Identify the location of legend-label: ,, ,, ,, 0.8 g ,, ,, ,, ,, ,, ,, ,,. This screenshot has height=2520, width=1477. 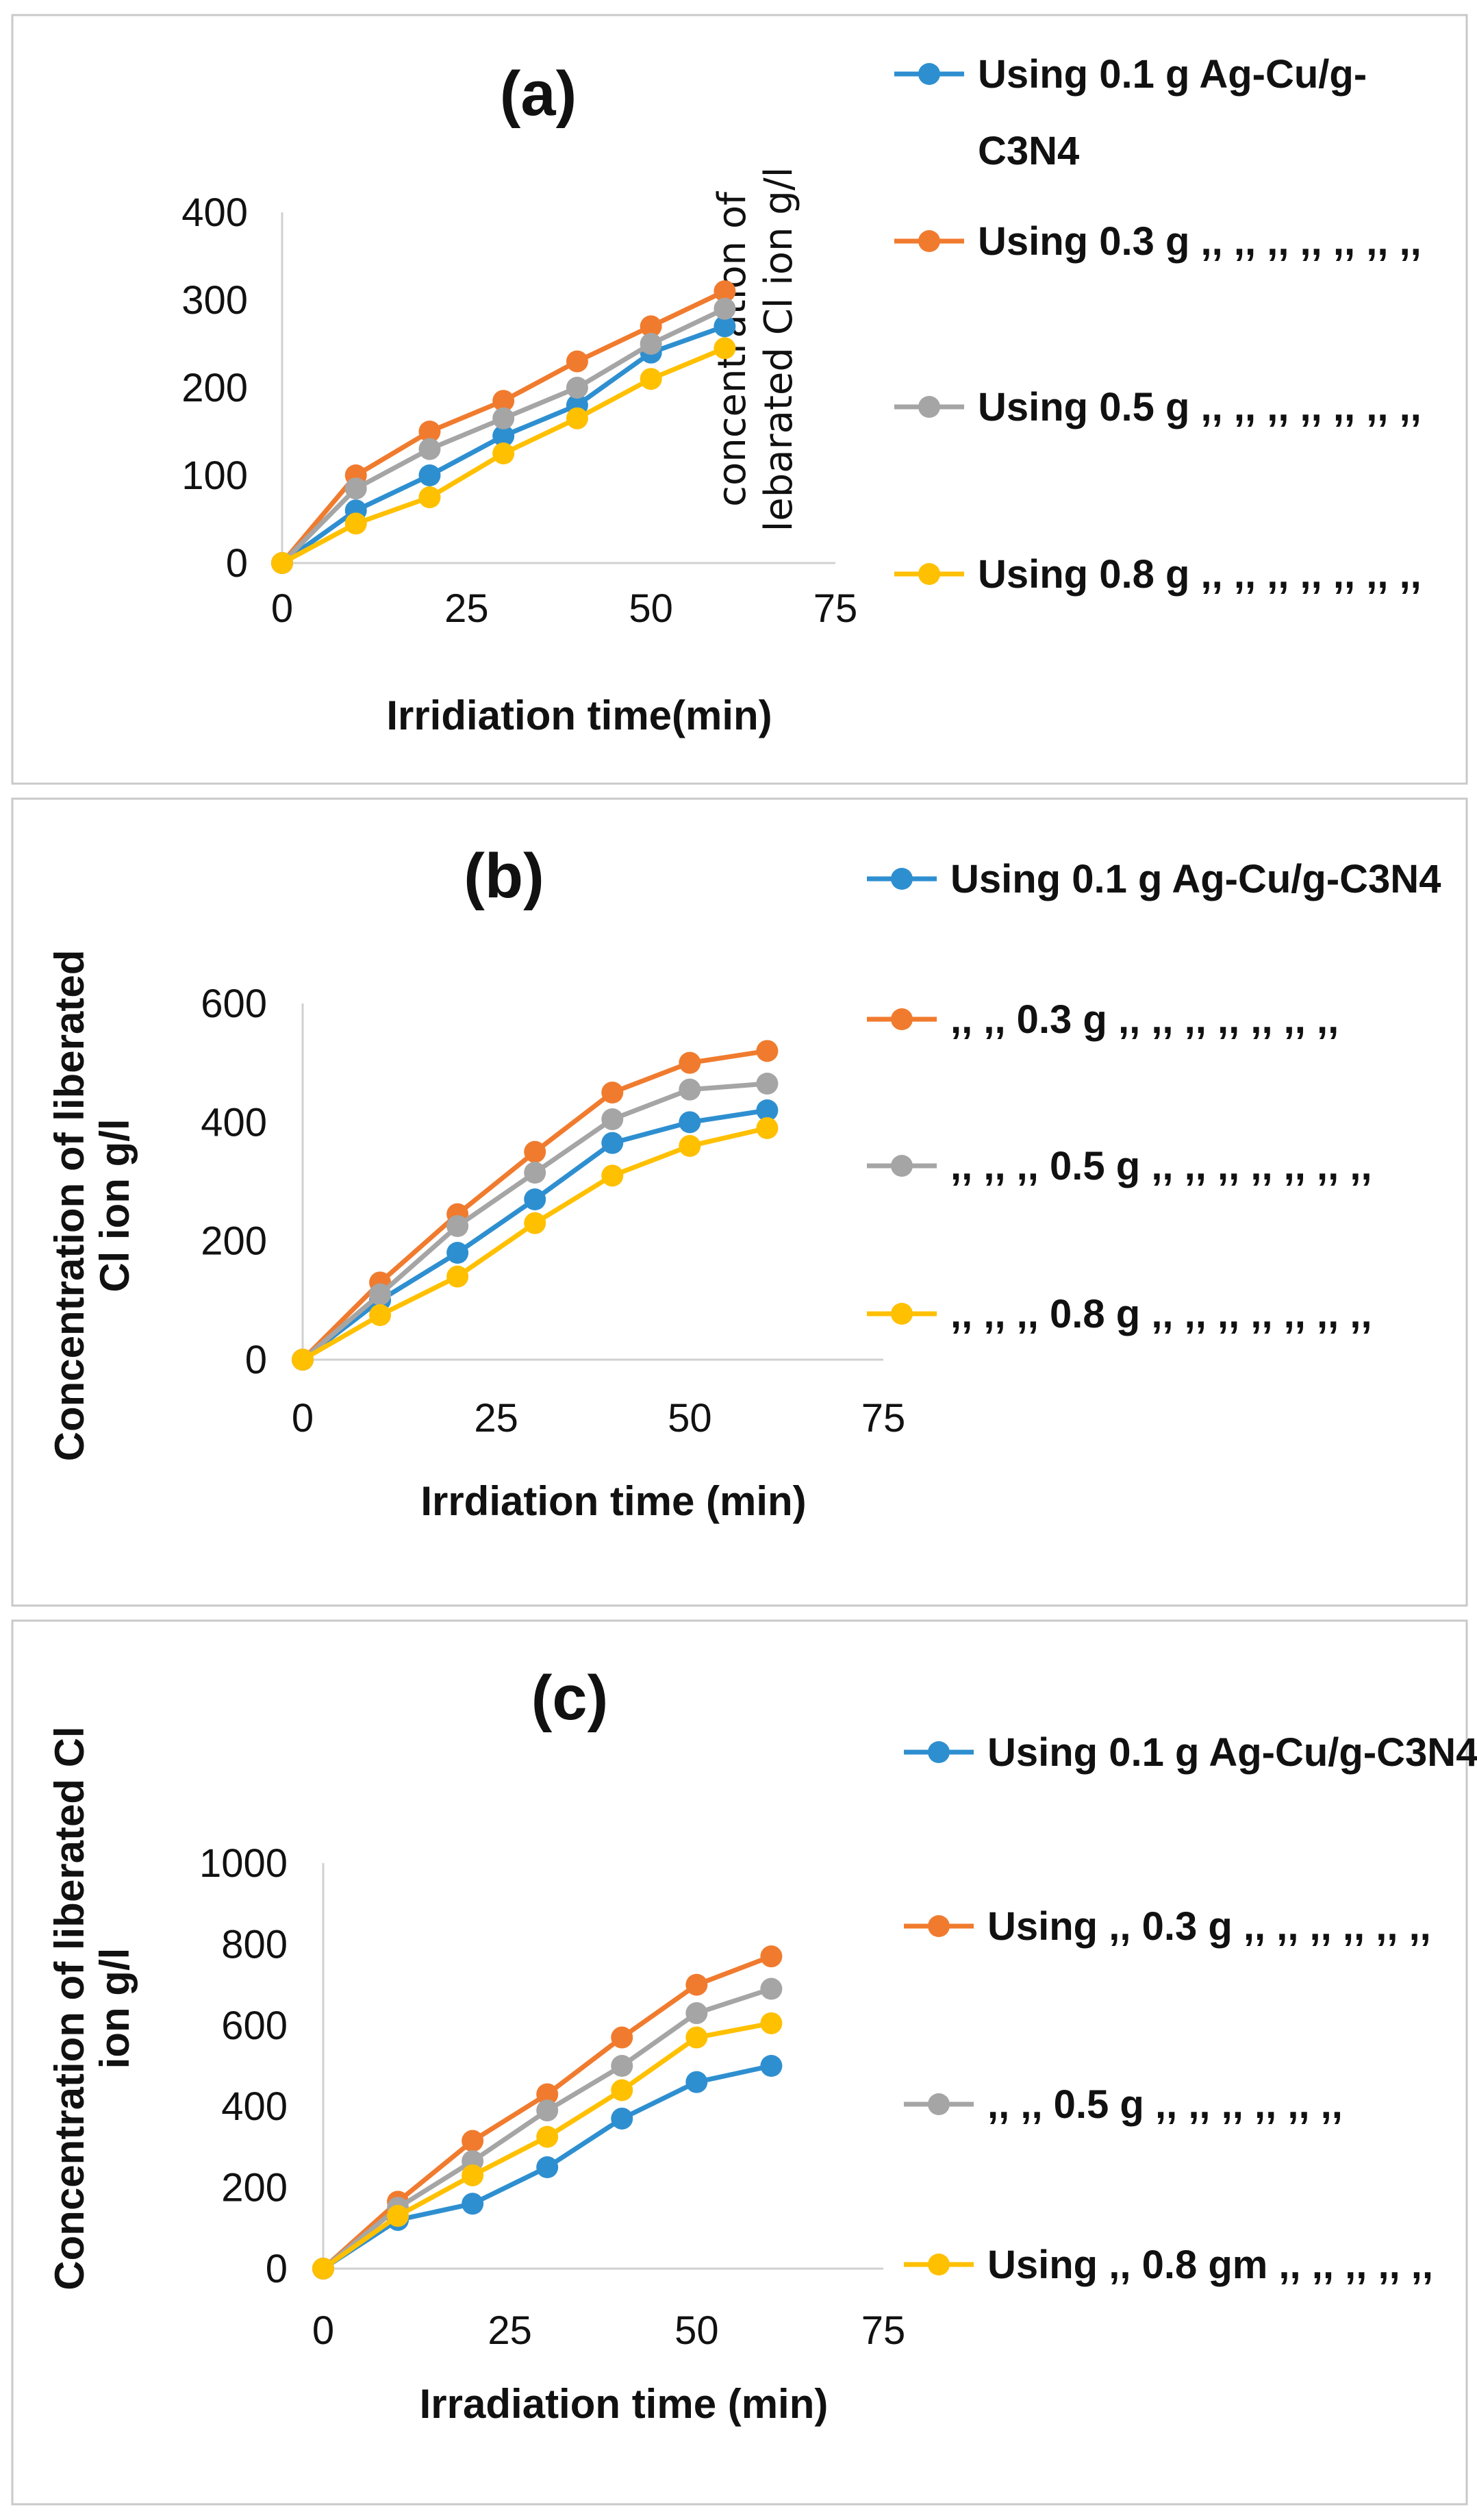
(1161, 1314).